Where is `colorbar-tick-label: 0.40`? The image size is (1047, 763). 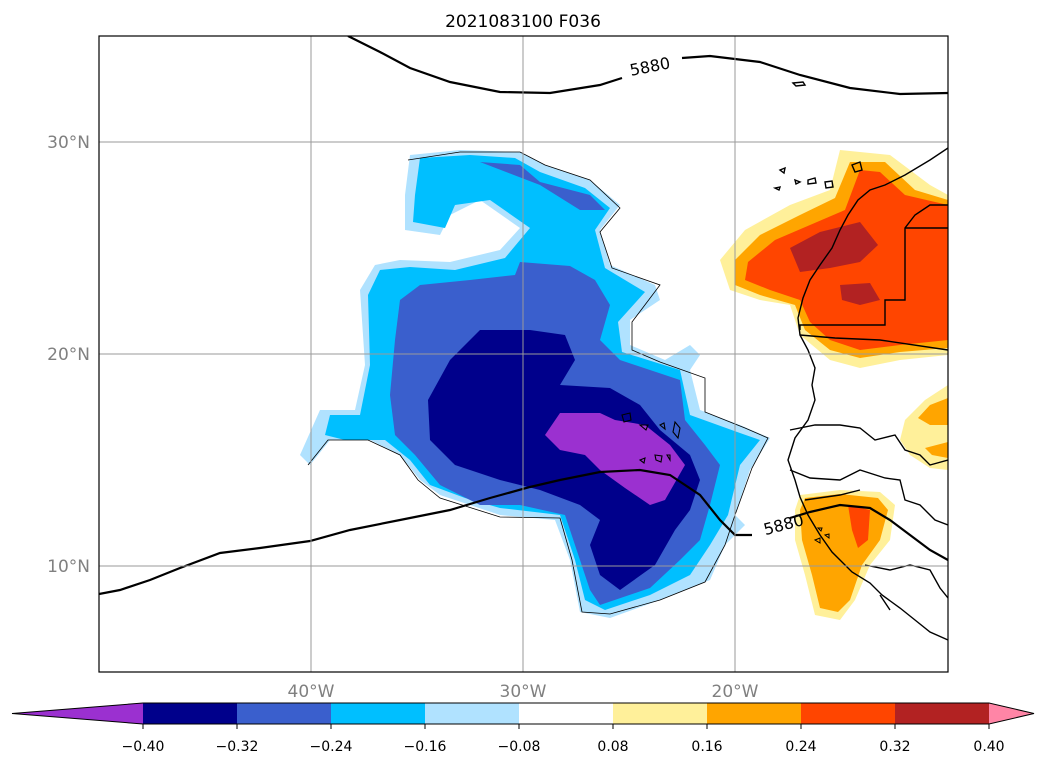 colorbar-tick-label: 0.40 is located at coordinates (988, 747).